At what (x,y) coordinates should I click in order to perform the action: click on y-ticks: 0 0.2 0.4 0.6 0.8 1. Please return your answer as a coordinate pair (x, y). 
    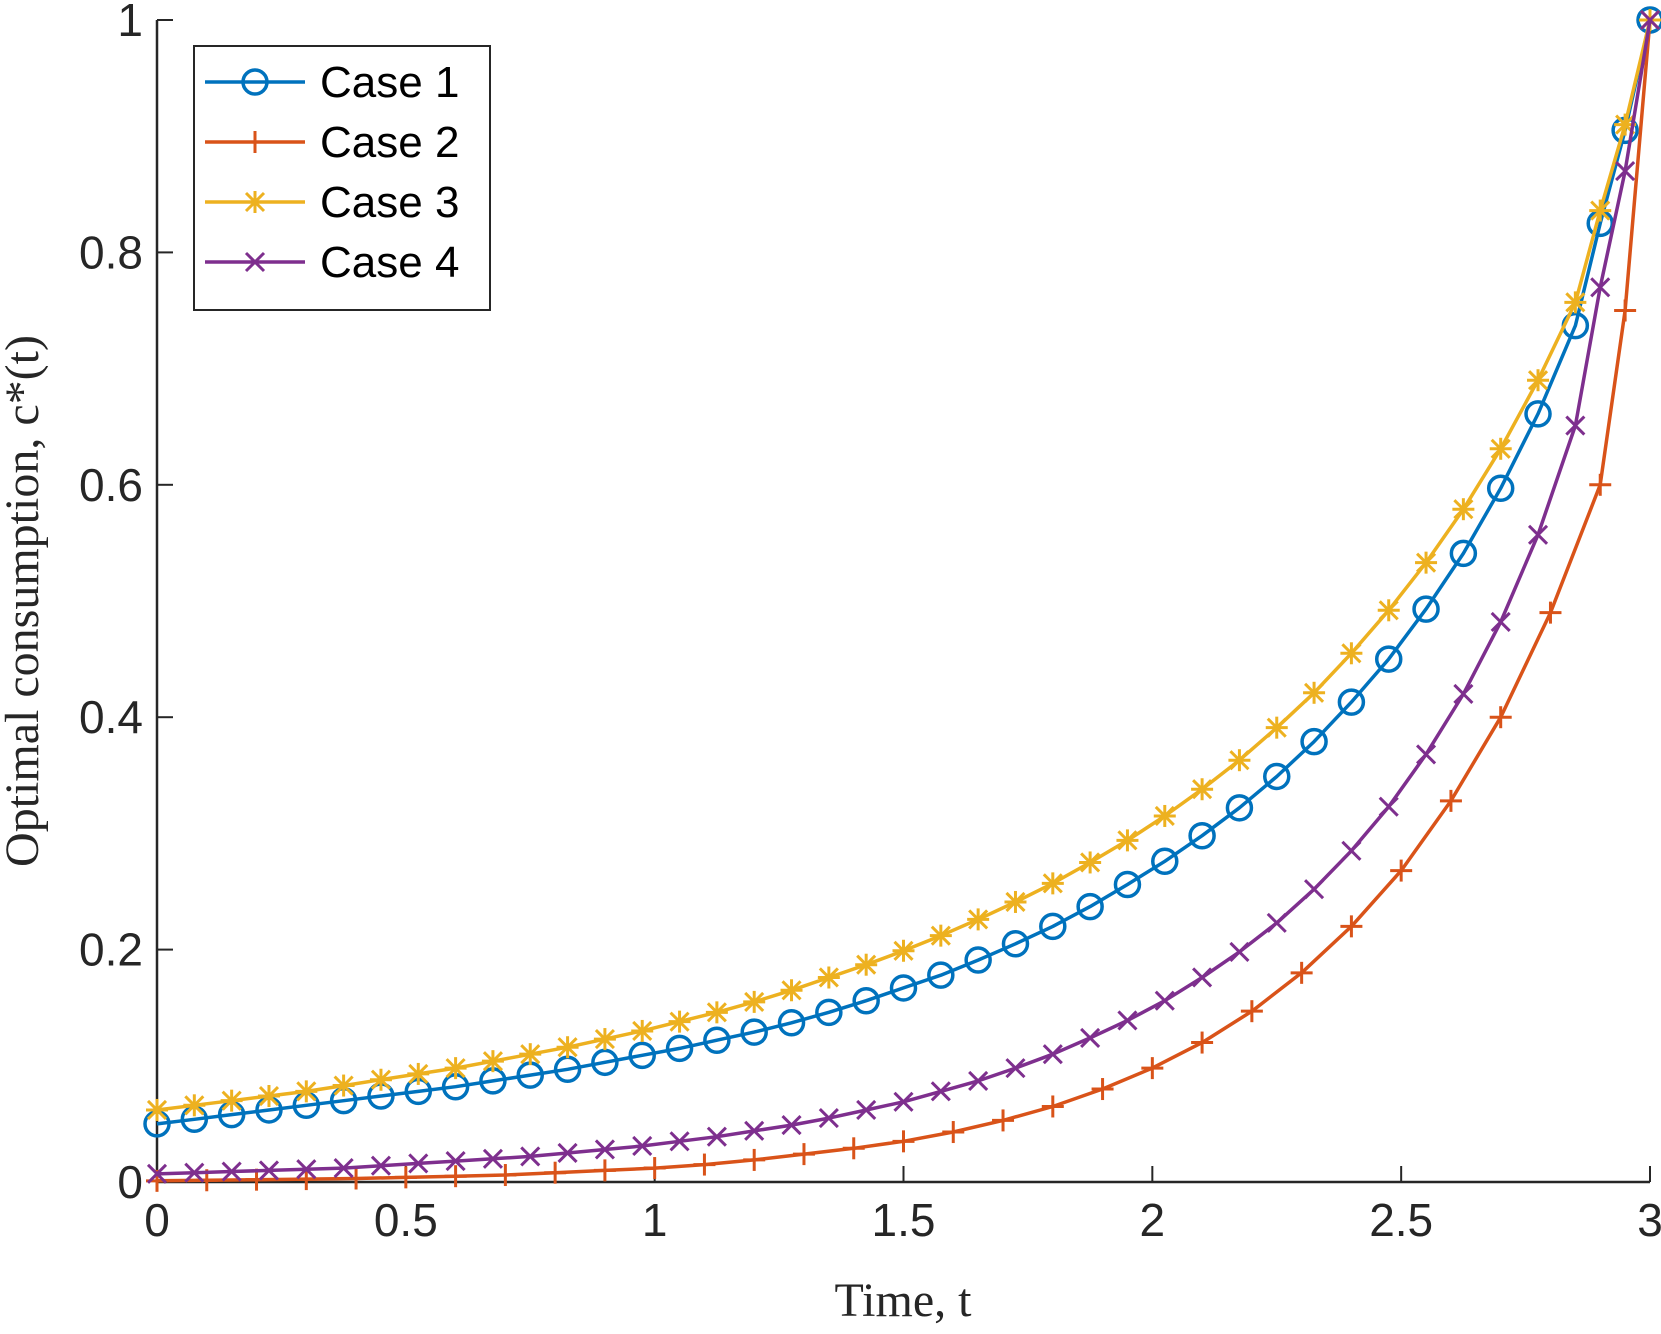
    Looking at the image, I should click on (126, 604).